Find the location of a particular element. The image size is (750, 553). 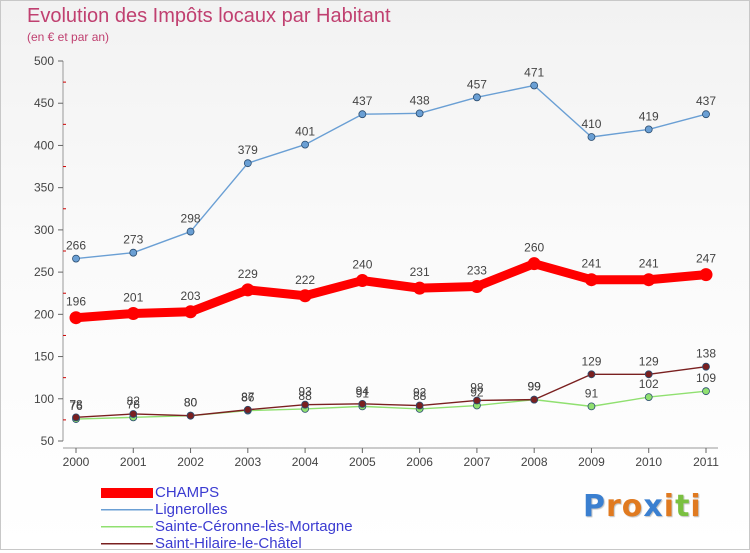

x-tick-label: 2001 is located at coordinates (133, 462).